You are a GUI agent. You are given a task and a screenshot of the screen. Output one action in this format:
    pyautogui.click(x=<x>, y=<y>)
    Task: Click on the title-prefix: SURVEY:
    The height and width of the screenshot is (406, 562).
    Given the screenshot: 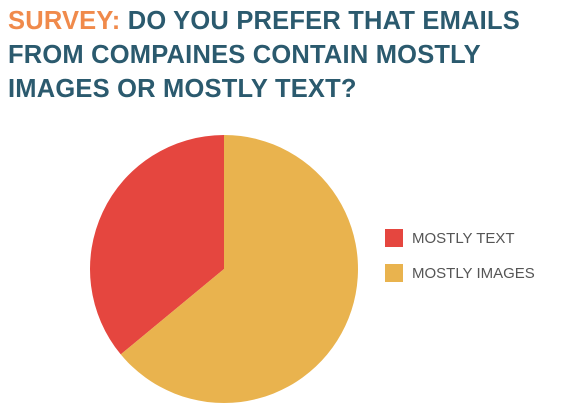 What is the action you would take?
    pyautogui.click(x=64, y=21)
    